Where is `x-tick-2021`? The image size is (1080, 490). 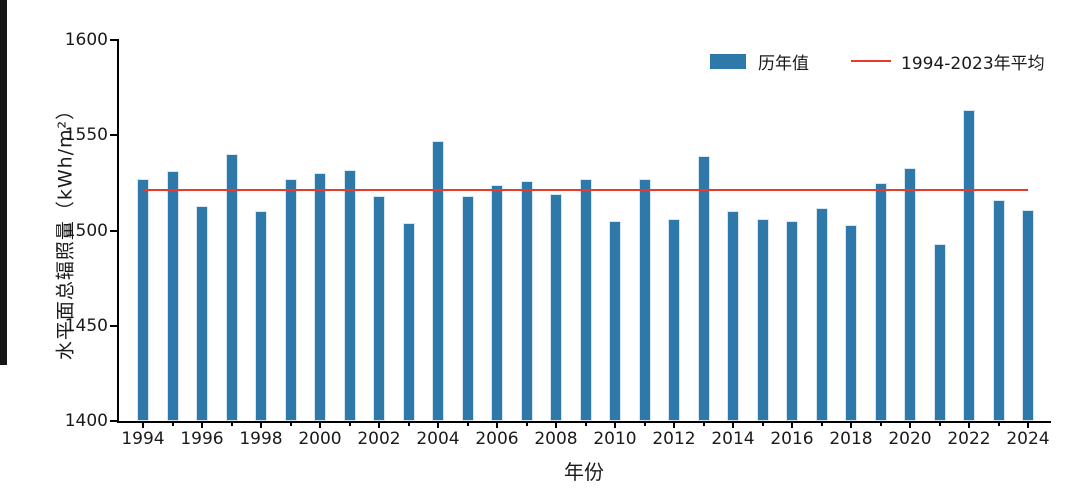
x-tick-2021 is located at coordinates (939, 424).